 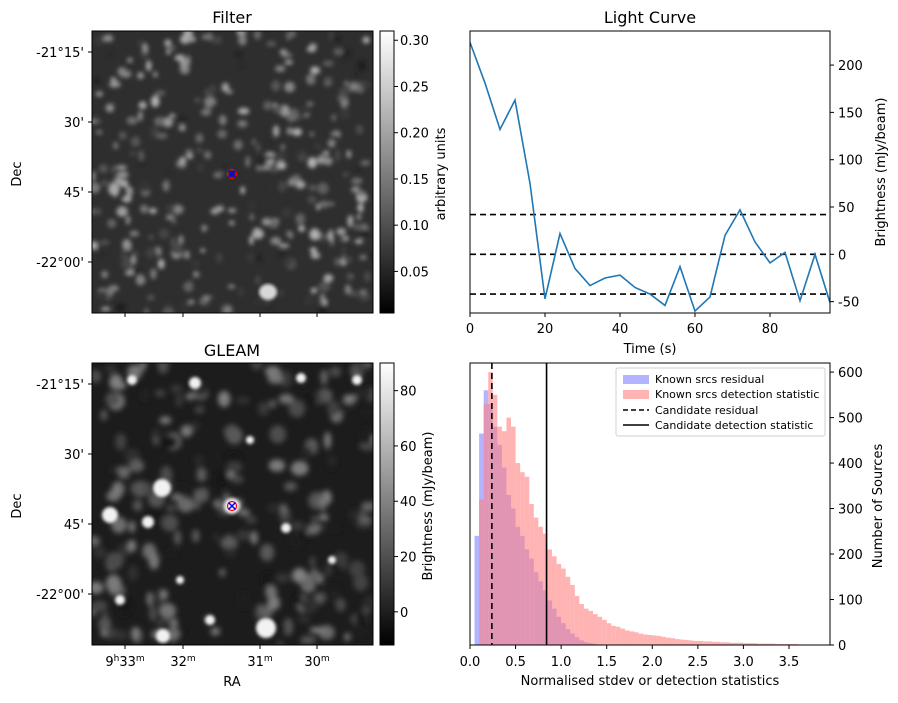 What do you see at coordinates (414, 226) in the screenshot?
I see `colorbar-tick-label: 0.10` at bounding box center [414, 226].